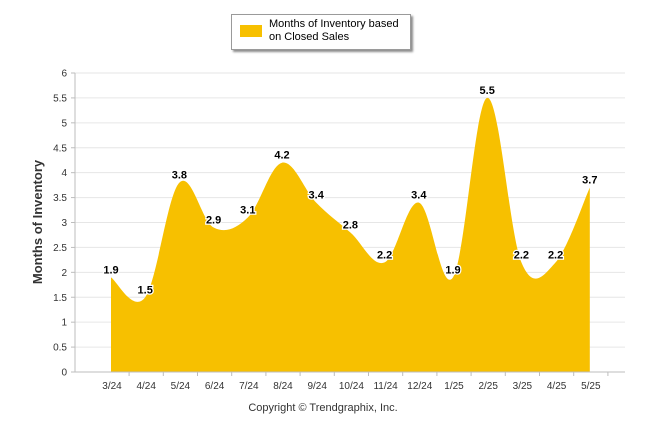 The height and width of the screenshot is (434, 646). Describe the element at coordinates (213, 220) in the screenshot. I see `data-label: 2.9` at that location.